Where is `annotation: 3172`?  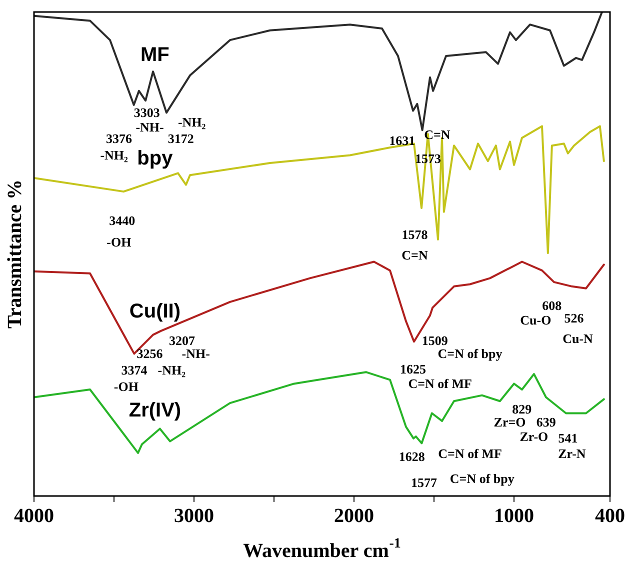
annotation: 3172 is located at coordinates (181, 138).